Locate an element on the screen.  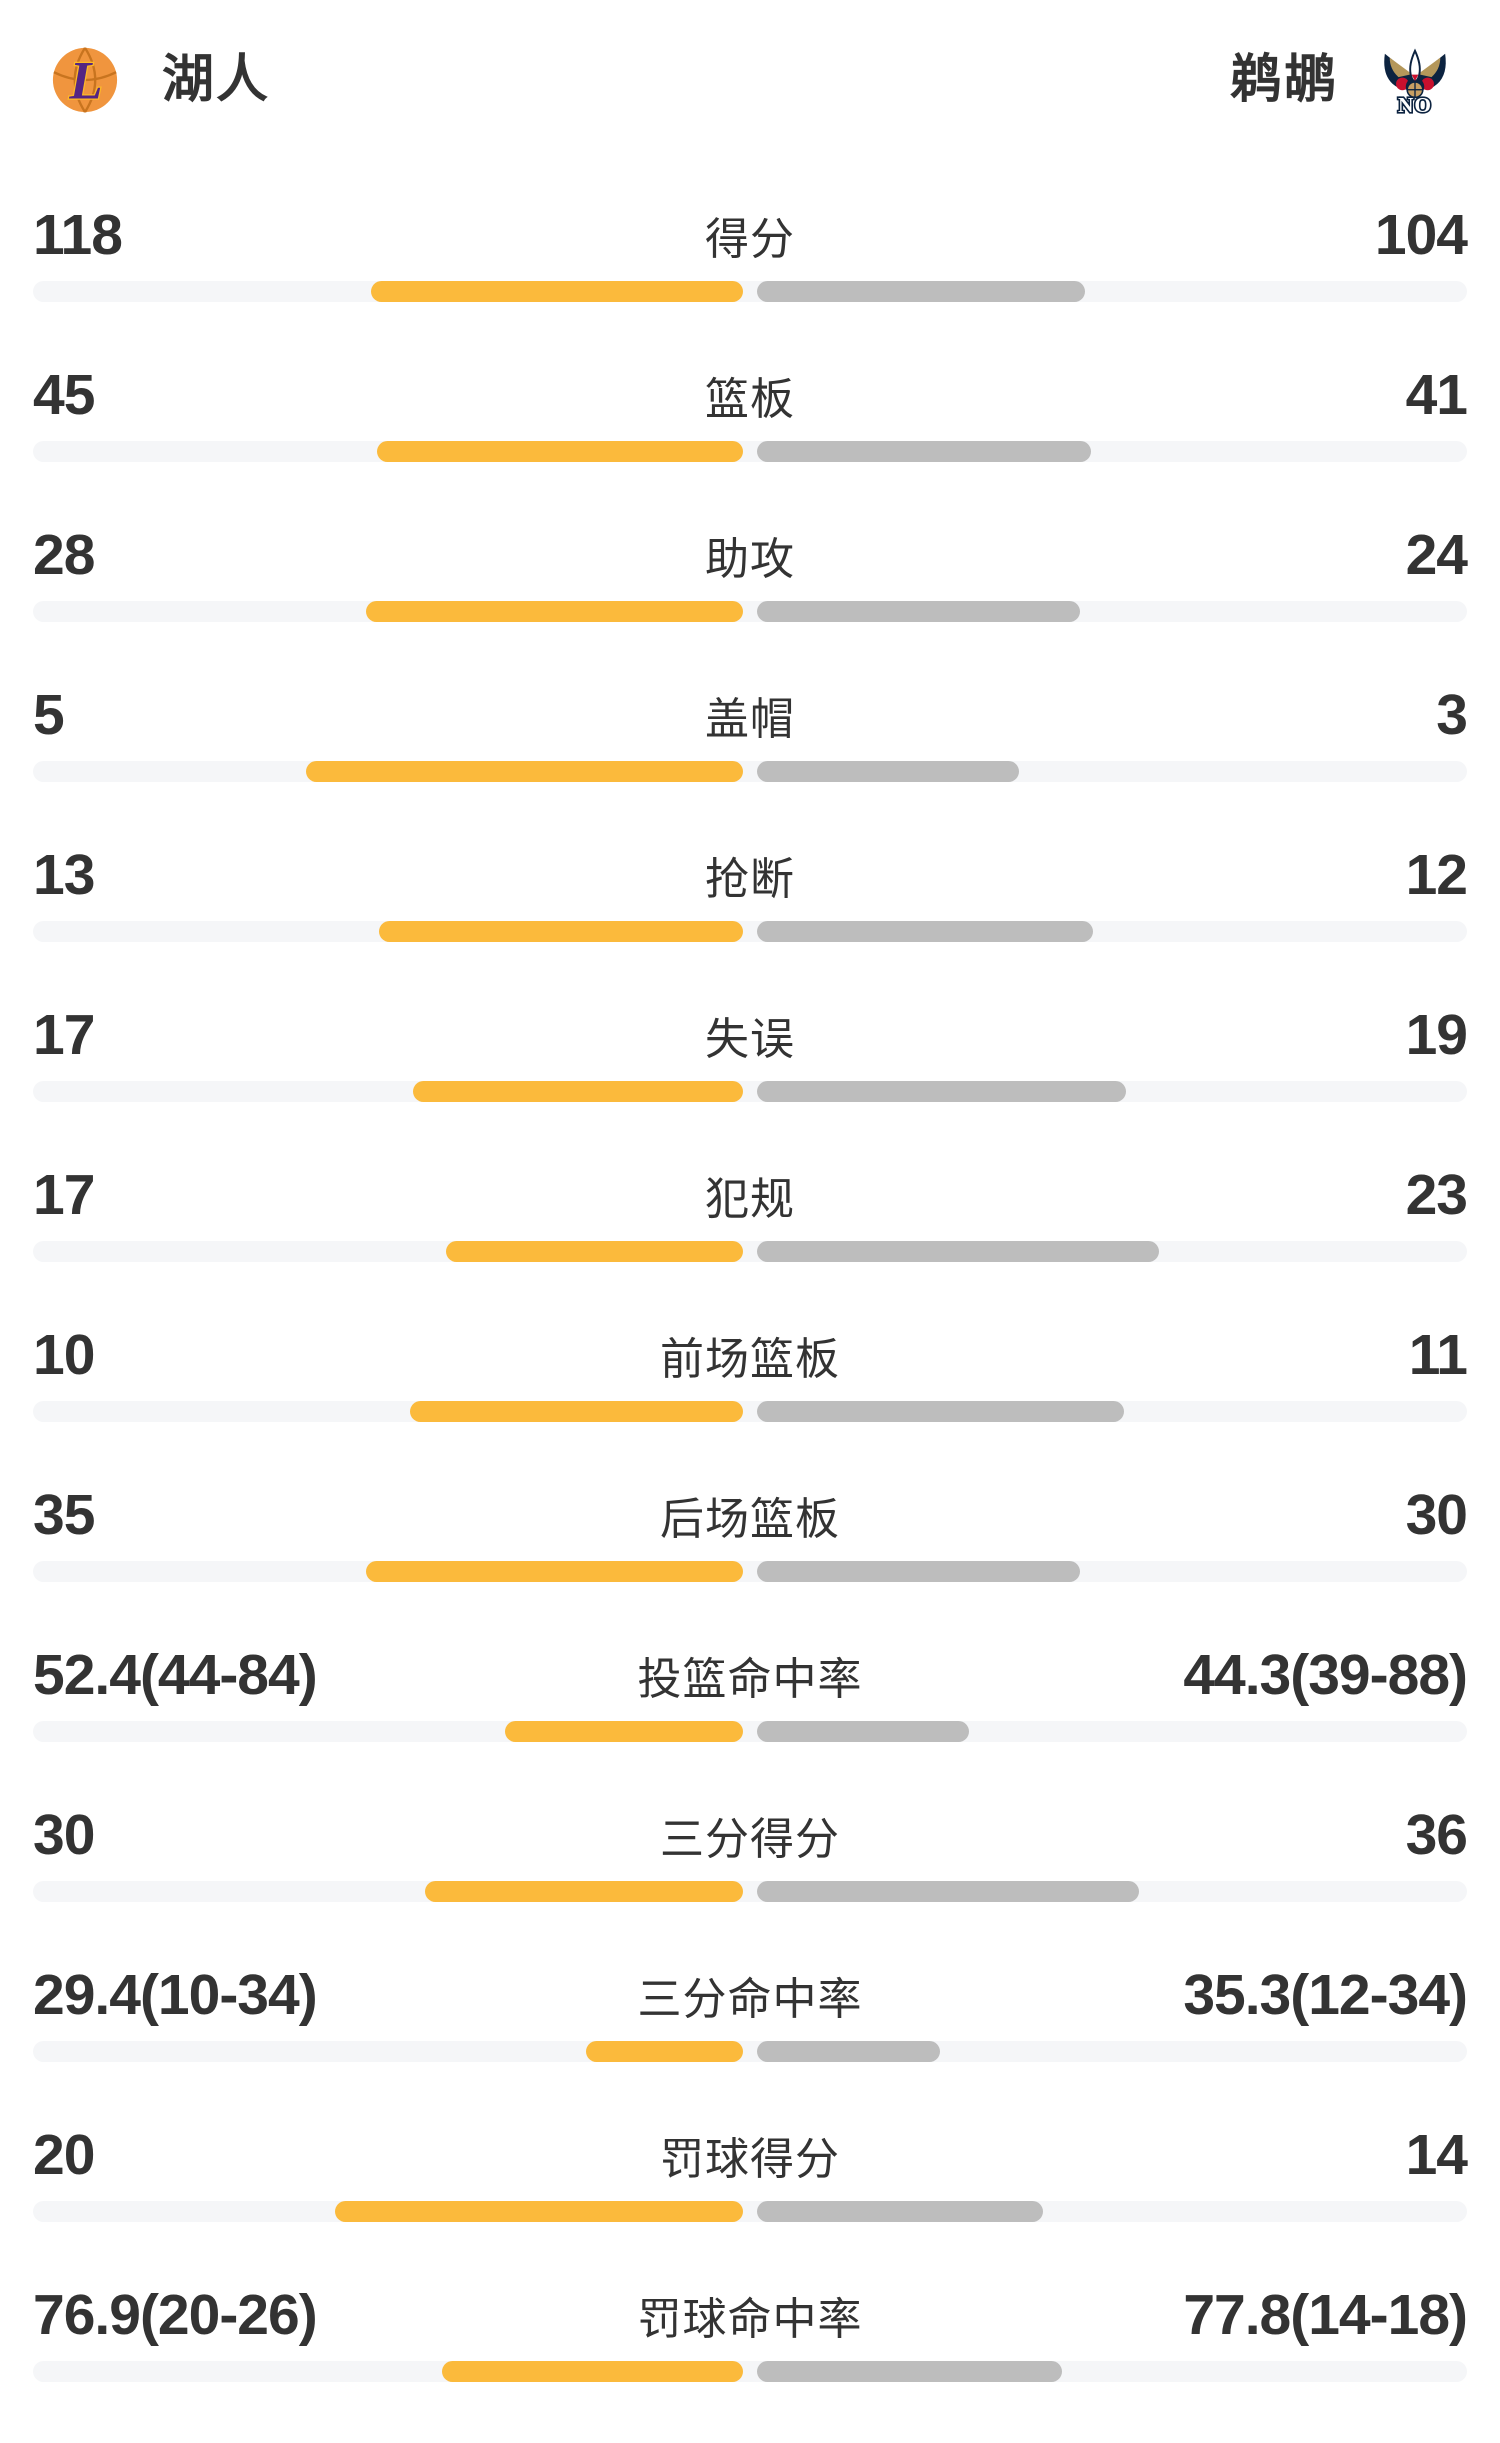
stat-label: 犯规 is located at coordinates (750, 1199).